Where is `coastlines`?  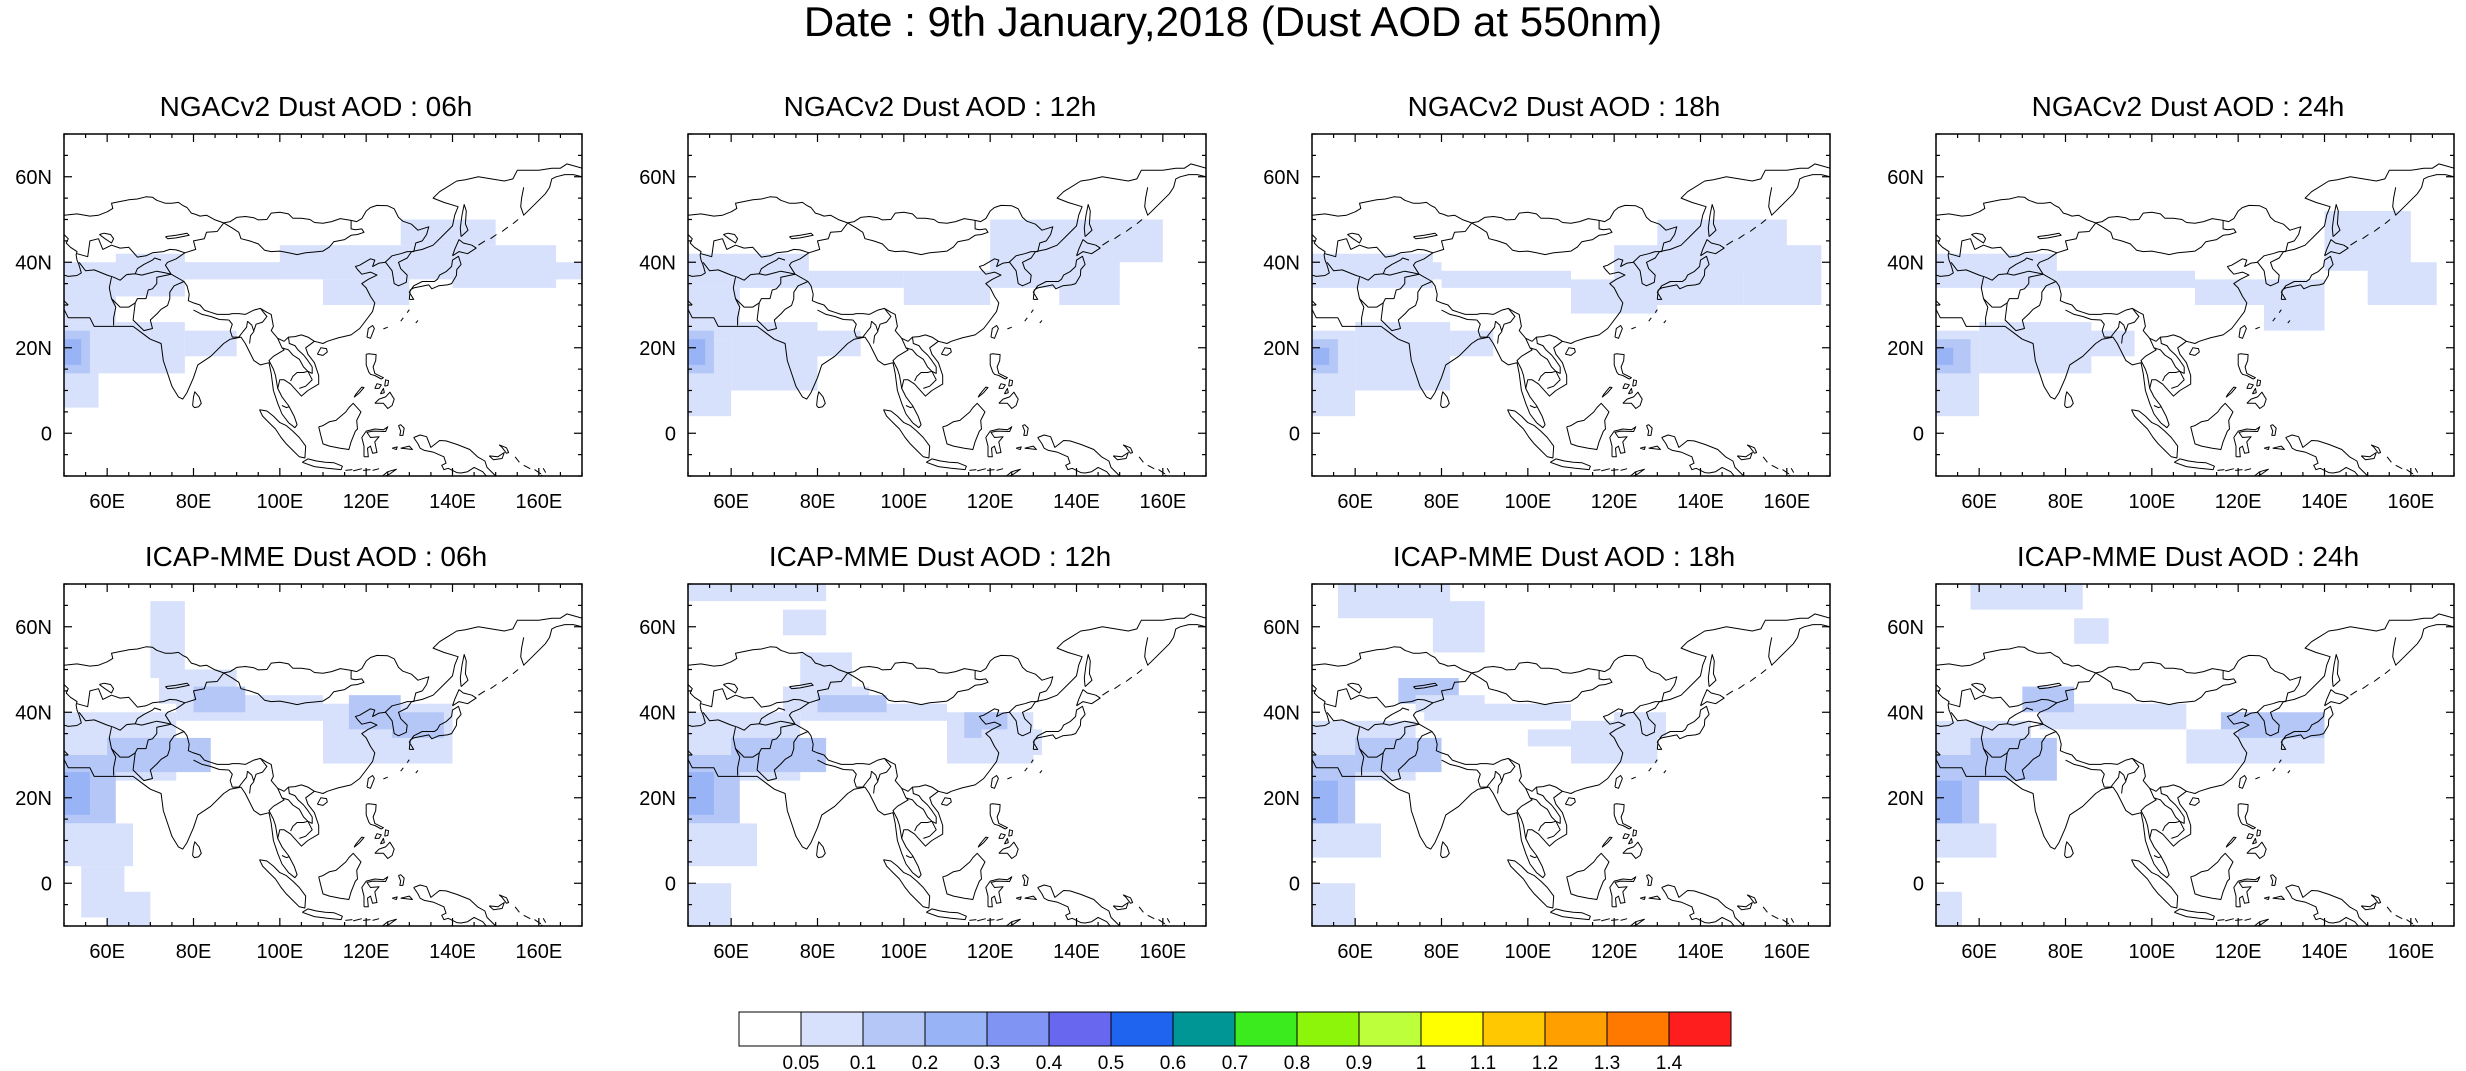
coastlines is located at coordinates (947, 769).